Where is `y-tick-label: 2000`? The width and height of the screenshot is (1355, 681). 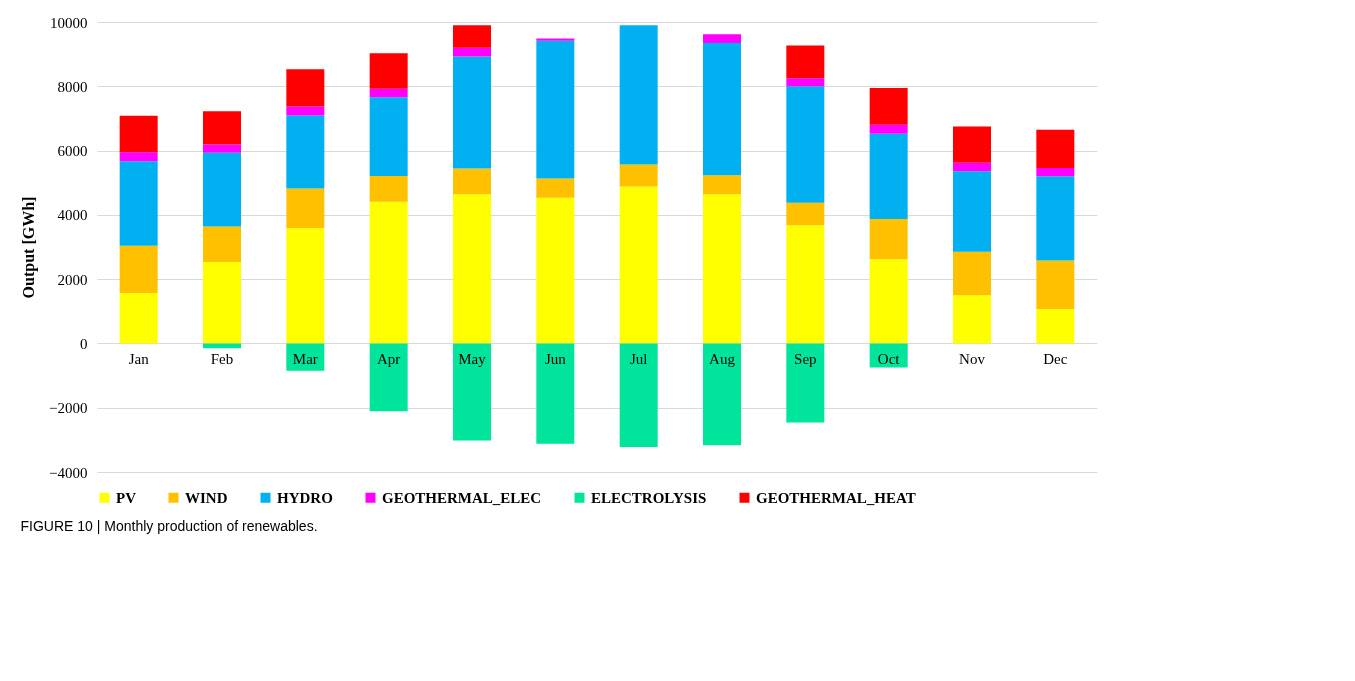
y-tick-label: 2000 is located at coordinates (72, 279).